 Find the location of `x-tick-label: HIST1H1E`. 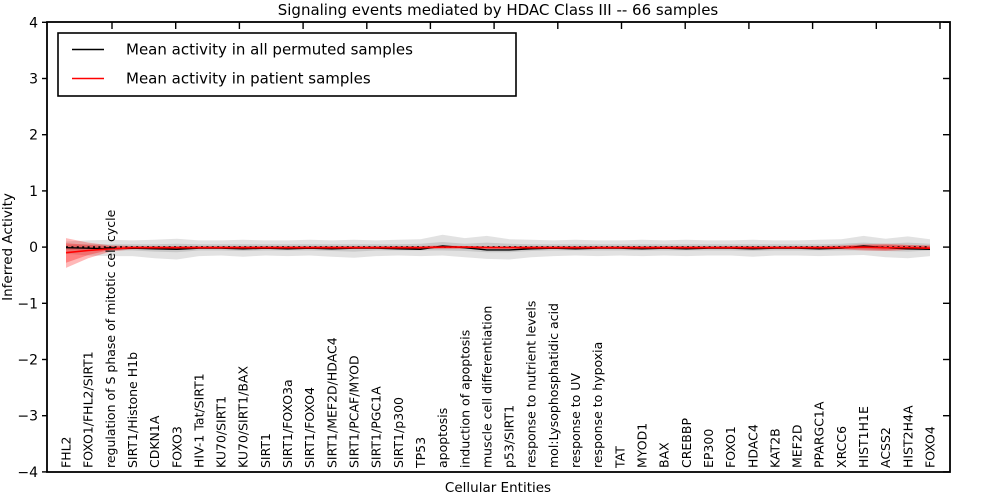

x-tick-label: HIST1H1E is located at coordinates (863, 437).